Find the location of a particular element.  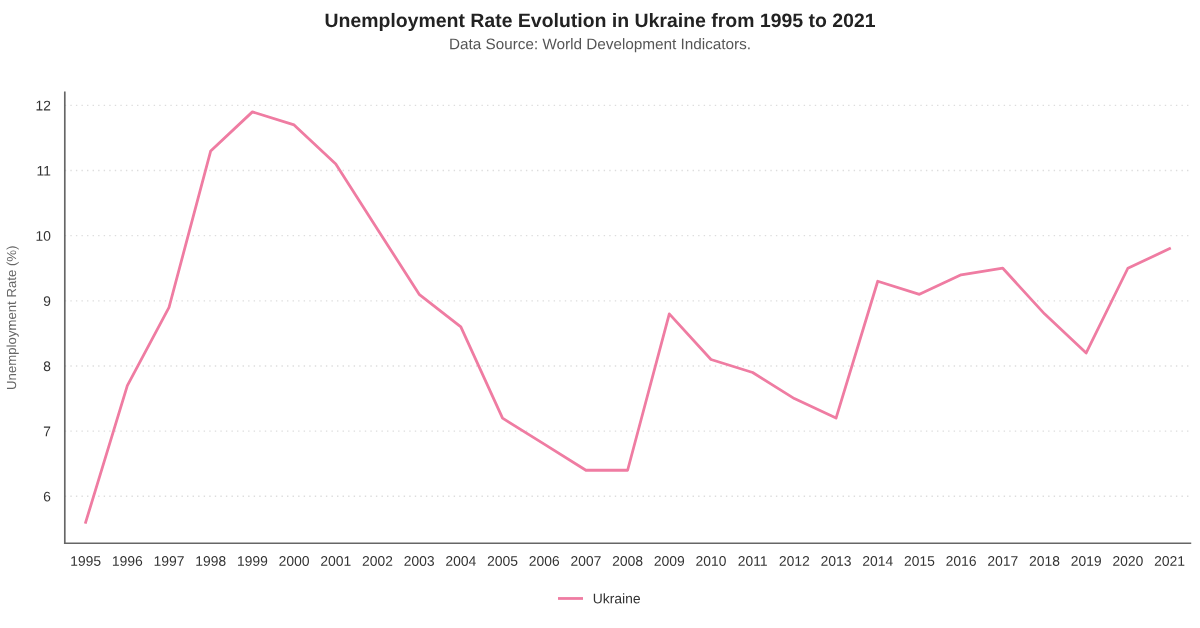

y-tick-label: 6 is located at coordinates (47, 496).